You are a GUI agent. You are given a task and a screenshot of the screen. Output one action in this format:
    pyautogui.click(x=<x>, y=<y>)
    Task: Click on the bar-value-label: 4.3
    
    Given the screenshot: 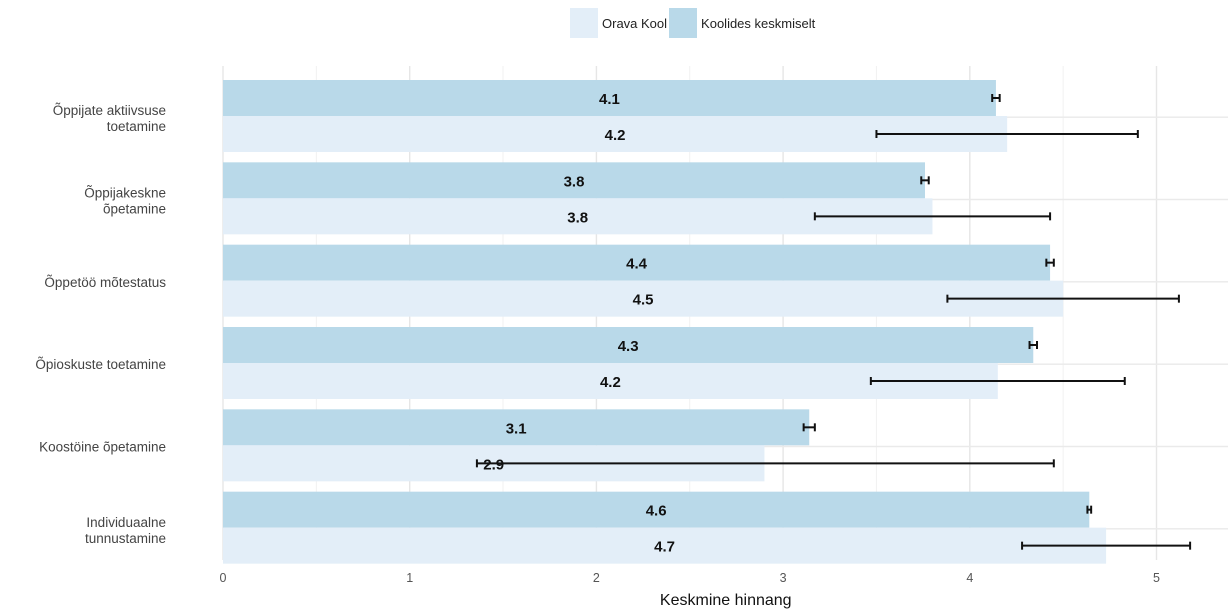 What is the action you would take?
    pyautogui.click(x=628, y=346)
    